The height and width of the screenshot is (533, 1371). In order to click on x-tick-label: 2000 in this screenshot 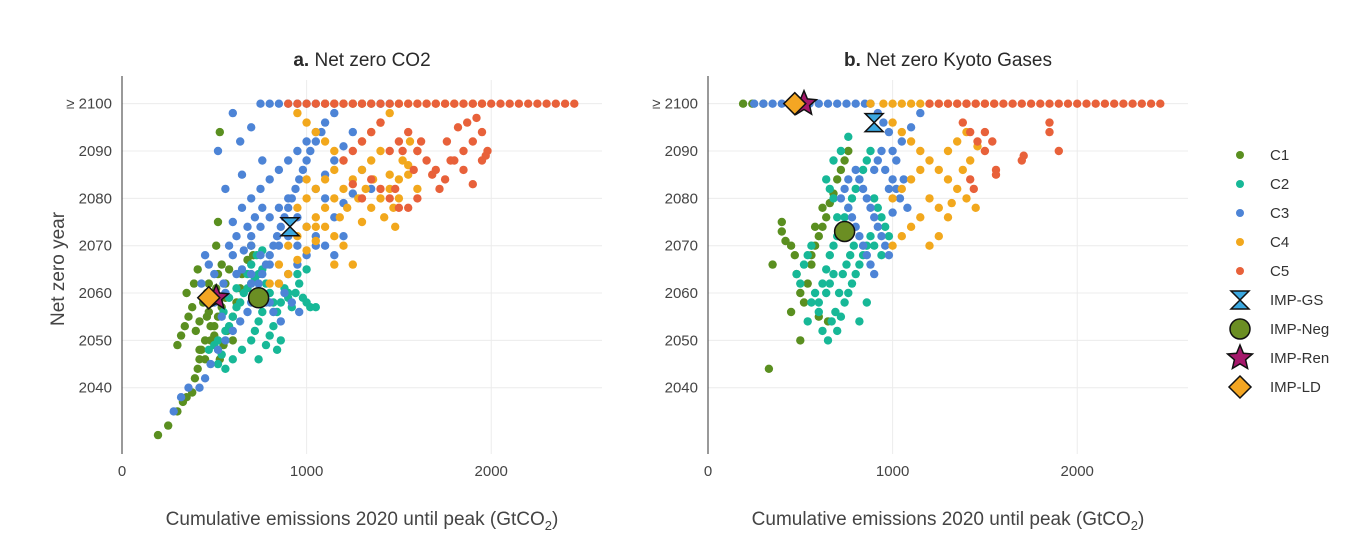, I will do `click(1077, 471)`.